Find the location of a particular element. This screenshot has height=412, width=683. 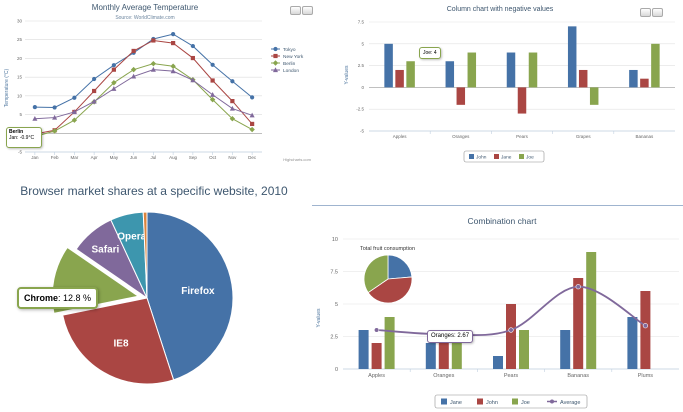

ie8-slice is located at coordinates (118, 341).